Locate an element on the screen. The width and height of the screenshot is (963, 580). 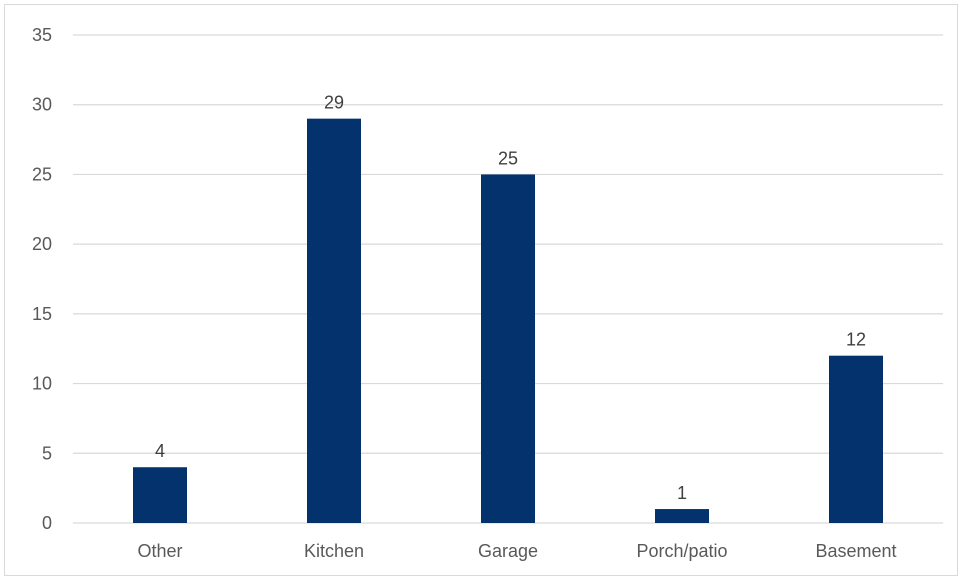
x-tick-label: Garage is located at coordinates (508, 551).